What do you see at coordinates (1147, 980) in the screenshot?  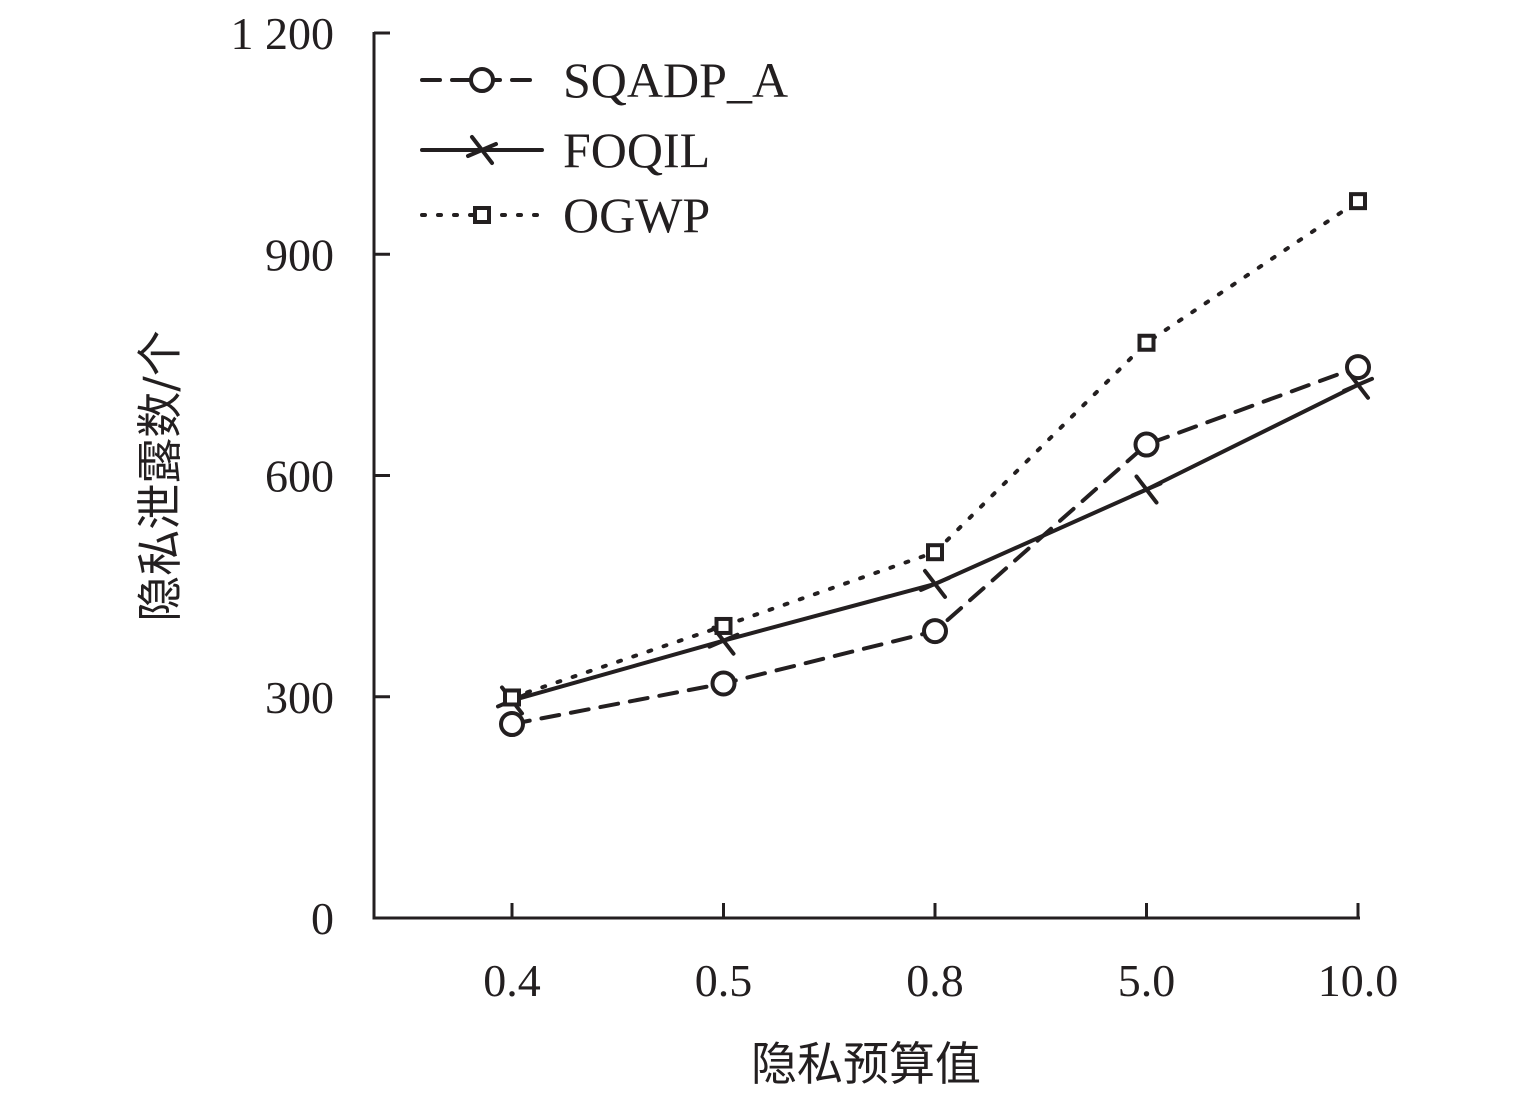 I see `x-tick-label: 5.0` at bounding box center [1147, 980].